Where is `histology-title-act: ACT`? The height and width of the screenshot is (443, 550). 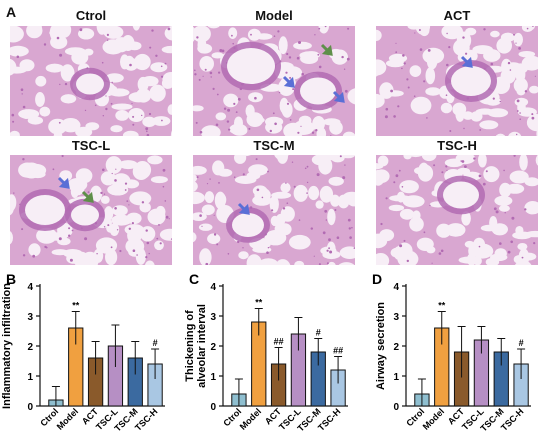
histology-title-act: ACT is located at coordinates (457, 15).